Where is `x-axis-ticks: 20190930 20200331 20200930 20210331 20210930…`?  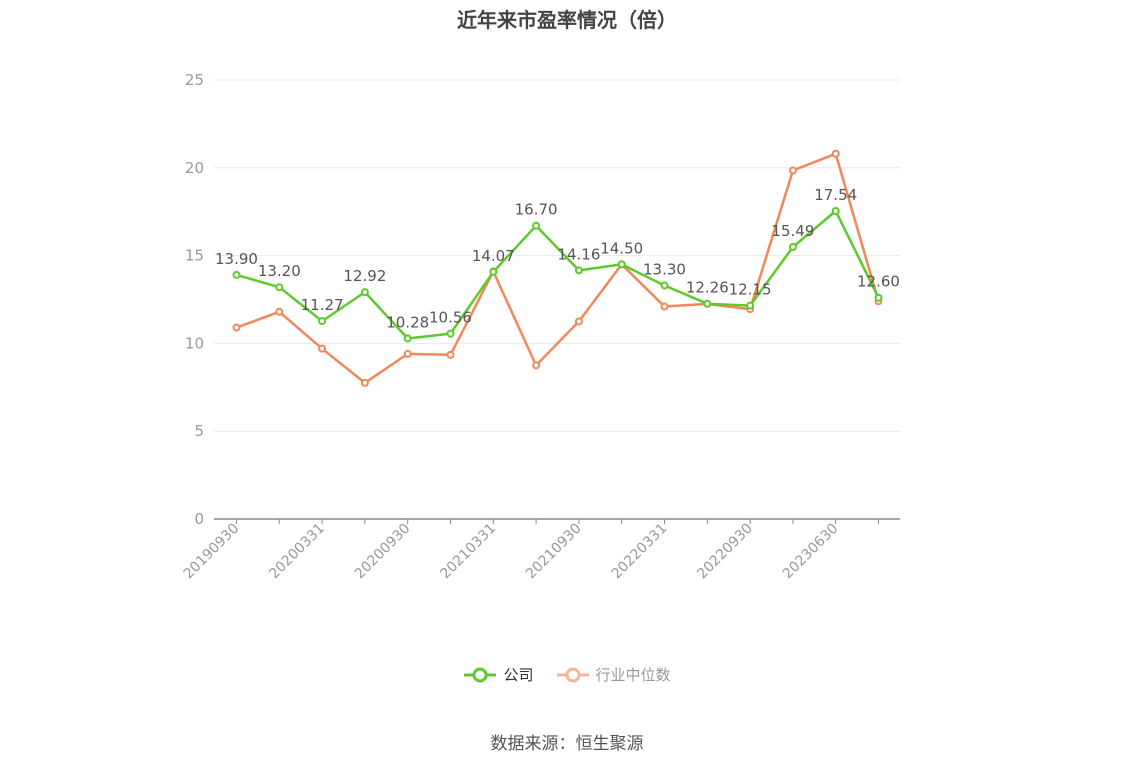
x-axis-ticks: 20190930 20200331 20200930 20210331 20210930… is located at coordinates (530, 550).